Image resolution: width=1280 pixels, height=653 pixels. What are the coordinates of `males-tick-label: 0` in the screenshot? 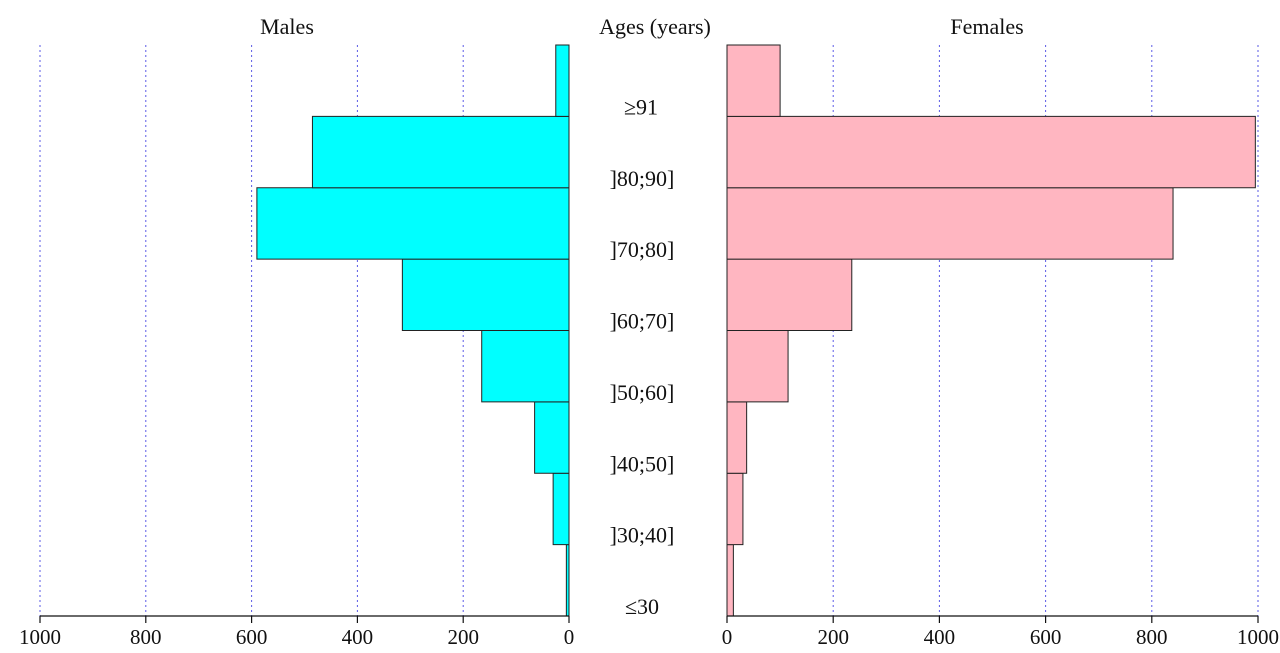 It's located at (569, 637).